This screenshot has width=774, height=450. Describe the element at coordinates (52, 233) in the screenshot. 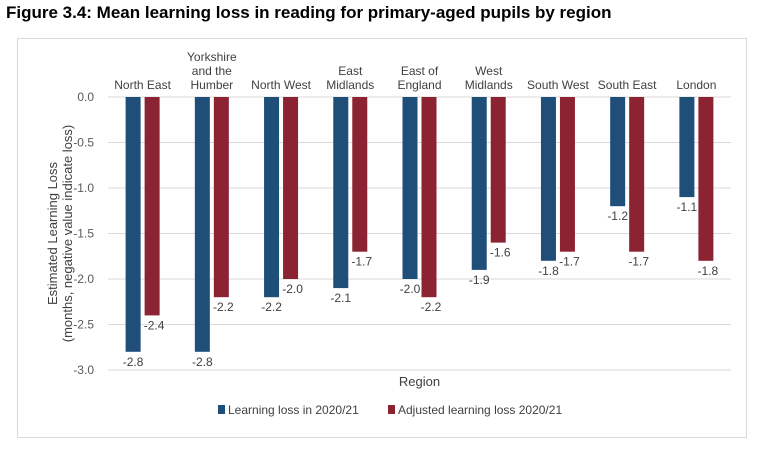

I see `y-axis-title: Estimated Learning Loss` at that location.